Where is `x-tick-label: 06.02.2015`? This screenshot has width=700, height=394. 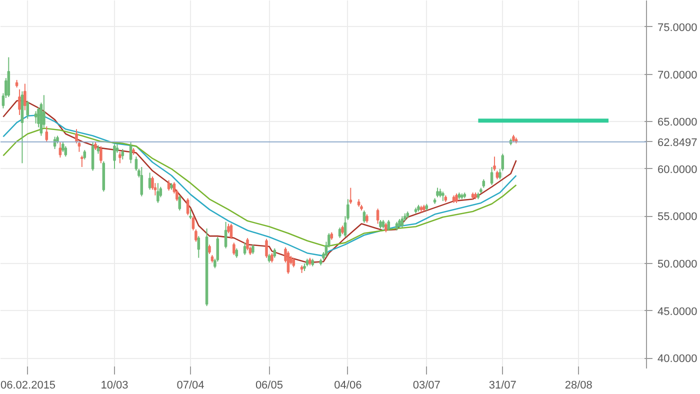 x-tick-label: 06.02.2015 is located at coordinates (28, 386).